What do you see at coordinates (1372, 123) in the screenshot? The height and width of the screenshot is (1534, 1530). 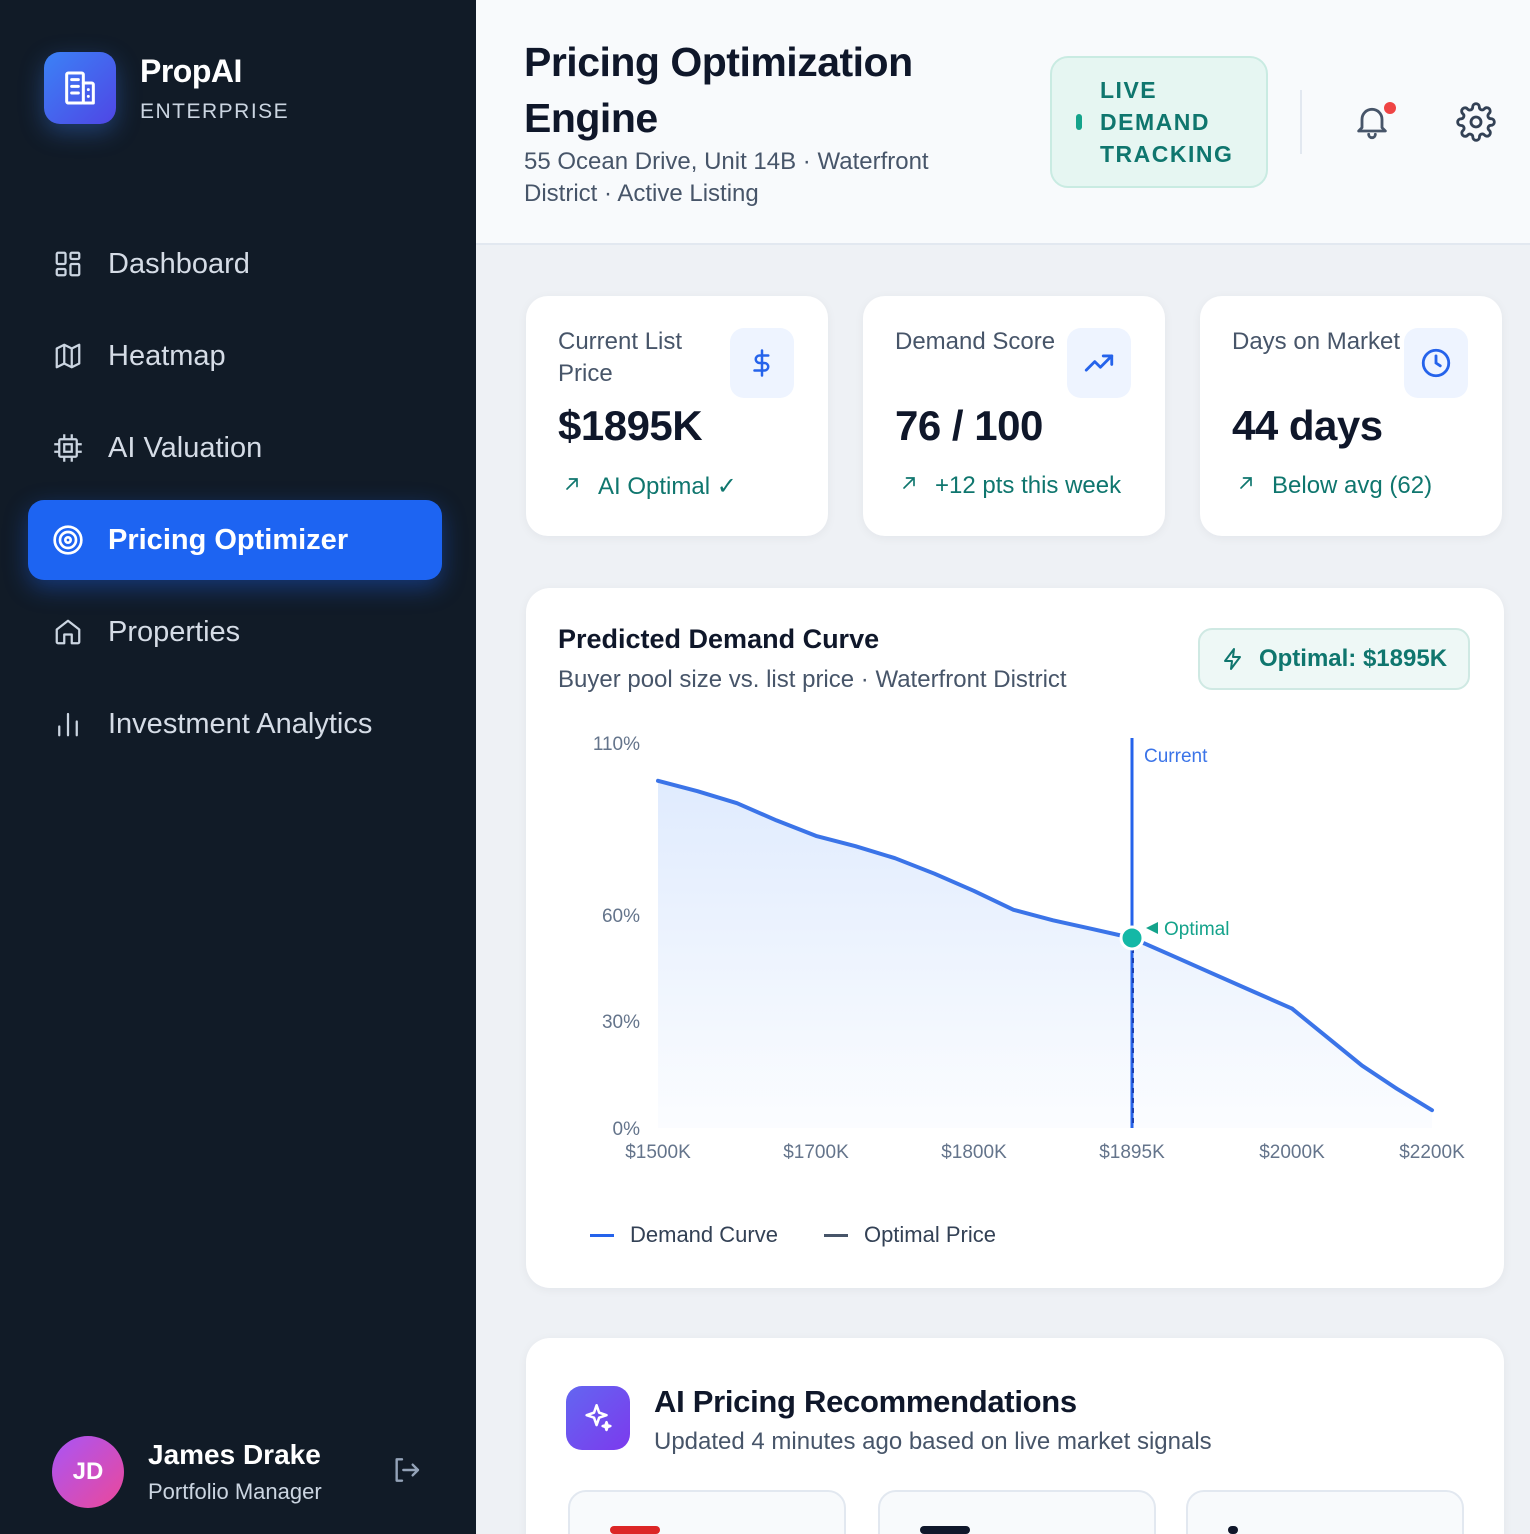 I see `bell-icon` at bounding box center [1372, 123].